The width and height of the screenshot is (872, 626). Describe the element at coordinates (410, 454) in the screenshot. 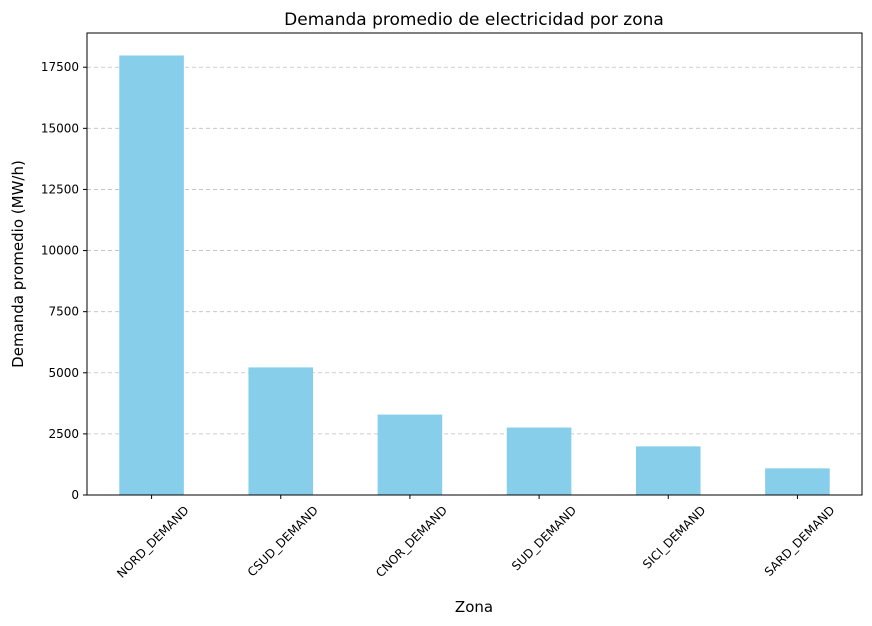

I see `bar-cnor-demand` at that location.